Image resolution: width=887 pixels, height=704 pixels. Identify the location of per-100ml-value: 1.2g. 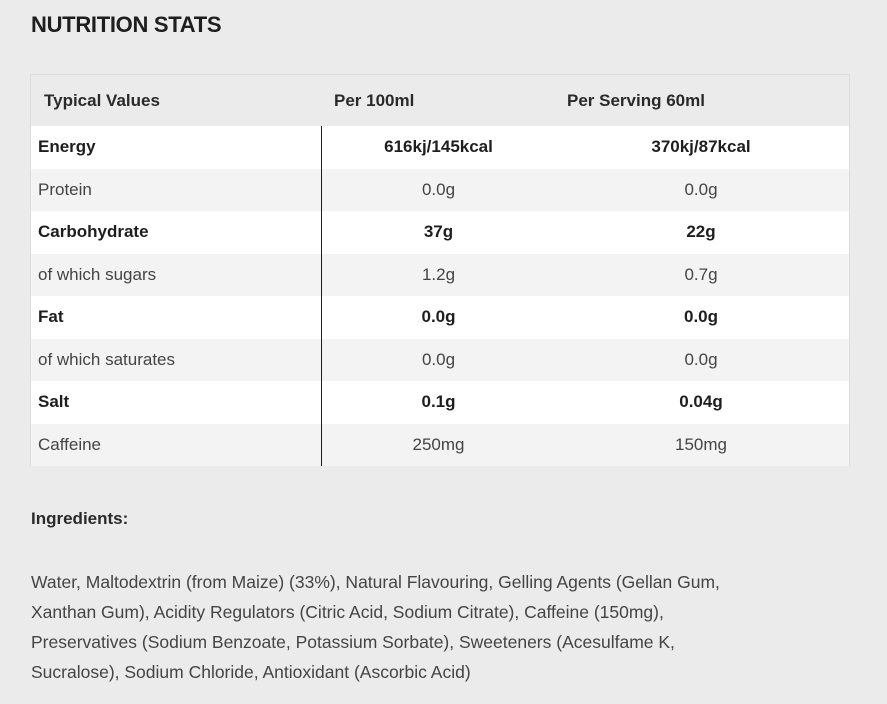
(438, 274).